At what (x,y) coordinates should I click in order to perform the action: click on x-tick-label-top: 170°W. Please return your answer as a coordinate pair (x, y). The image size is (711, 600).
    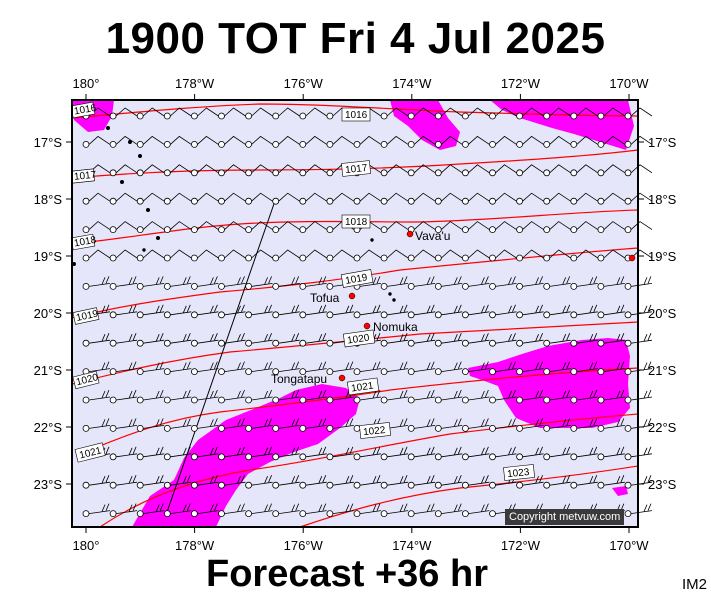
    Looking at the image, I should click on (629, 83).